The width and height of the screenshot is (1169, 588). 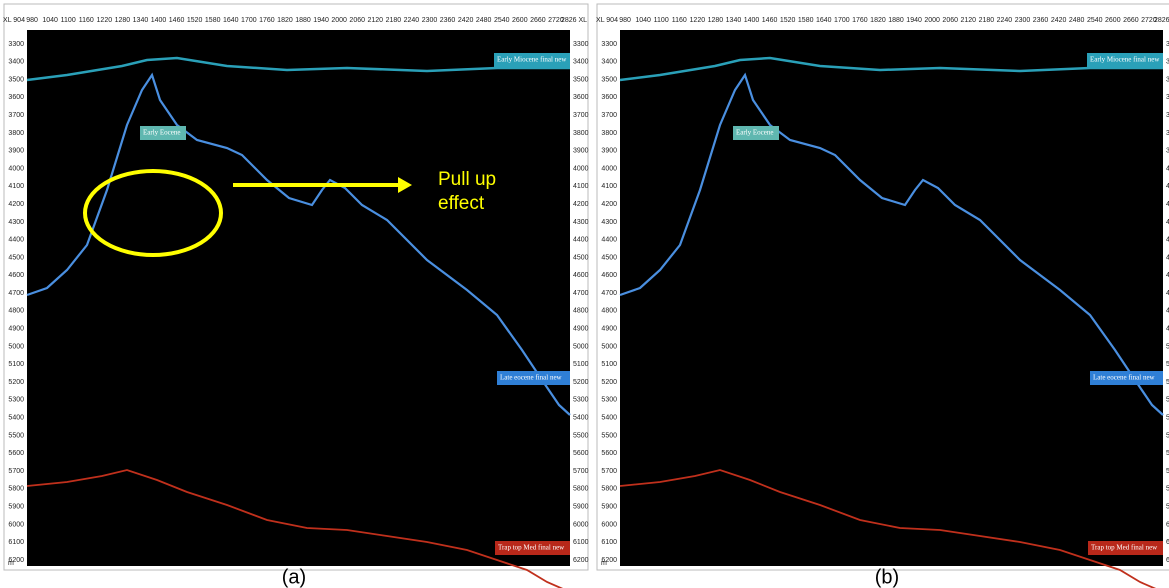 I want to click on top-axis-label: 1520, so click(x=788, y=20).